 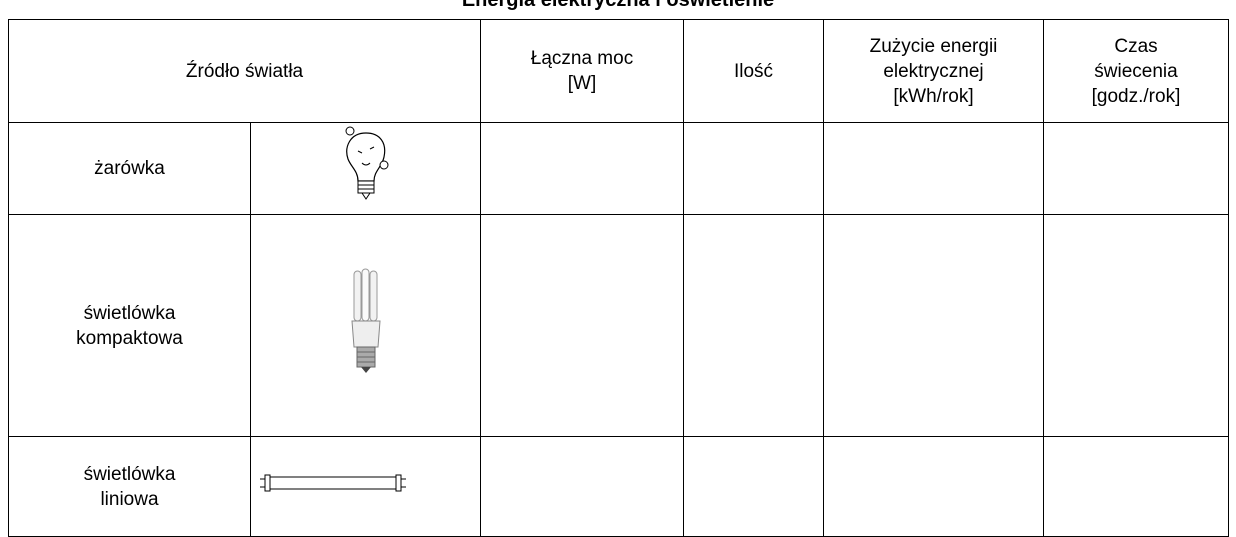 What do you see at coordinates (333, 483) in the screenshot?
I see `tube-icon` at bounding box center [333, 483].